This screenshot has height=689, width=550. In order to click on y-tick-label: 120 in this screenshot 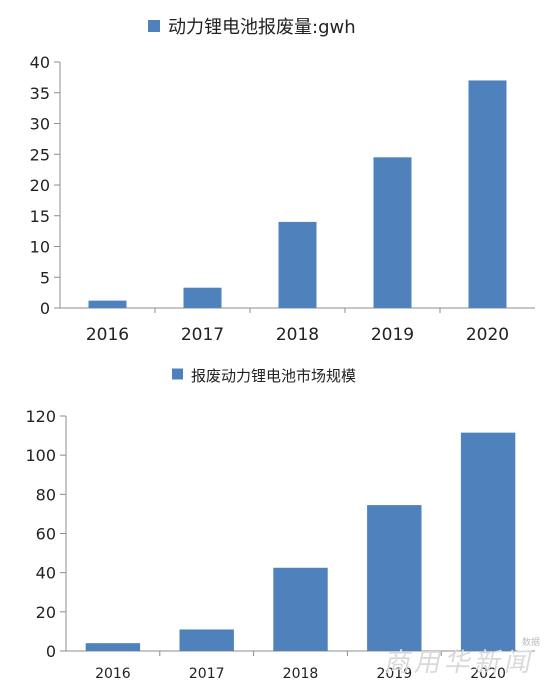, I will do `click(40, 416)`.